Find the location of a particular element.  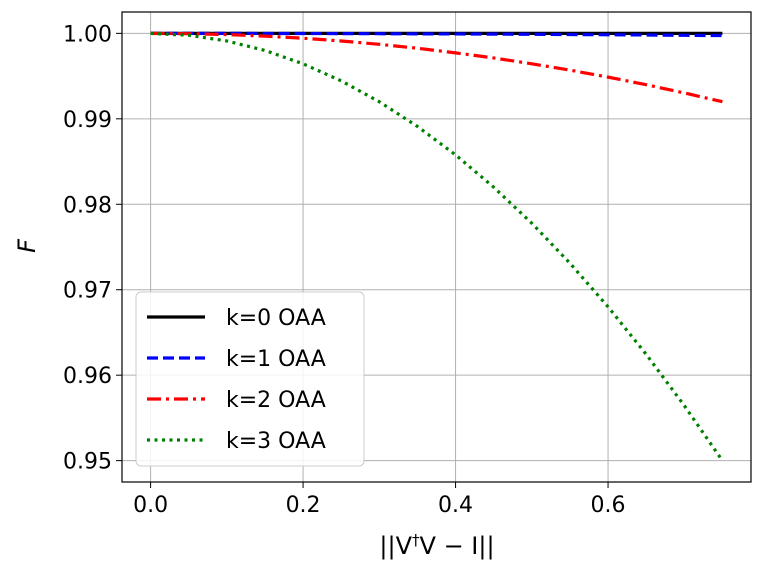

legend-label-k1: k=1 OAA is located at coordinates (276, 359).